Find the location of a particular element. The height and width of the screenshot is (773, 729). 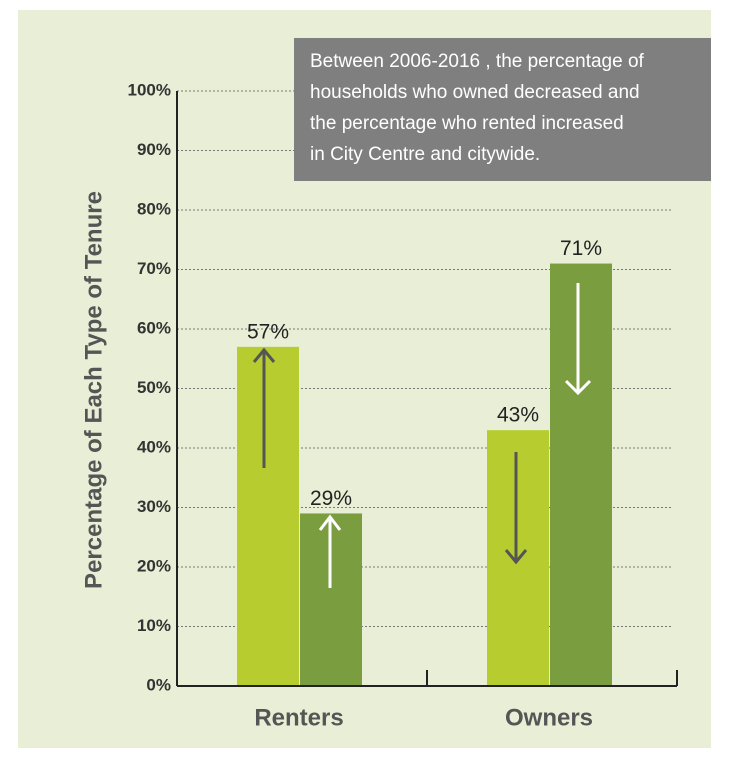

annotation-box is located at coordinates (502, 109).